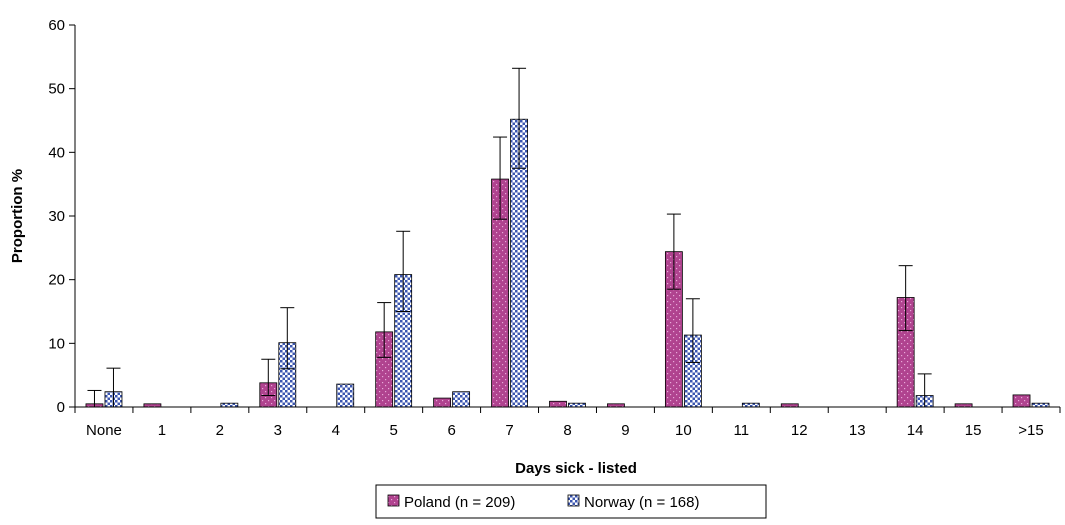 This screenshot has width=1065, height=525. What do you see at coordinates (567, 430) in the screenshot?
I see `x-tick-label: 8` at bounding box center [567, 430].